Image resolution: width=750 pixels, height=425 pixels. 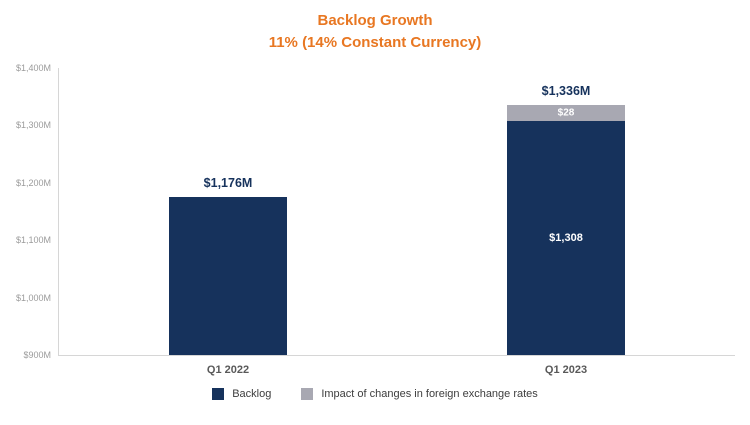 I want to click on y-axis-tick-label: $1,100M, so click(x=33, y=240).